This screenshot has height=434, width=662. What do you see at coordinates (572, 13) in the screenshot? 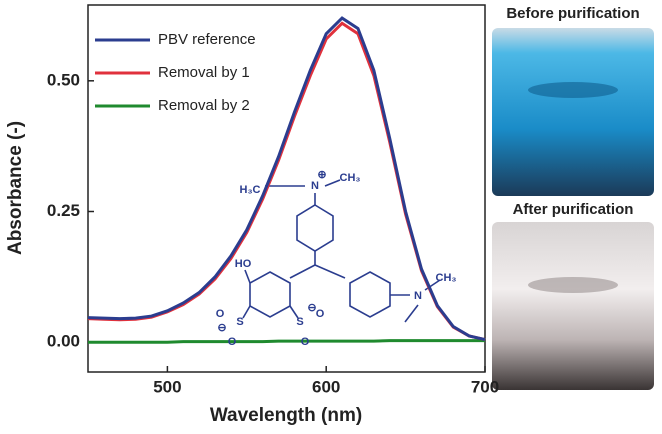
I see `photo-label: Before purification` at bounding box center [572, 13].